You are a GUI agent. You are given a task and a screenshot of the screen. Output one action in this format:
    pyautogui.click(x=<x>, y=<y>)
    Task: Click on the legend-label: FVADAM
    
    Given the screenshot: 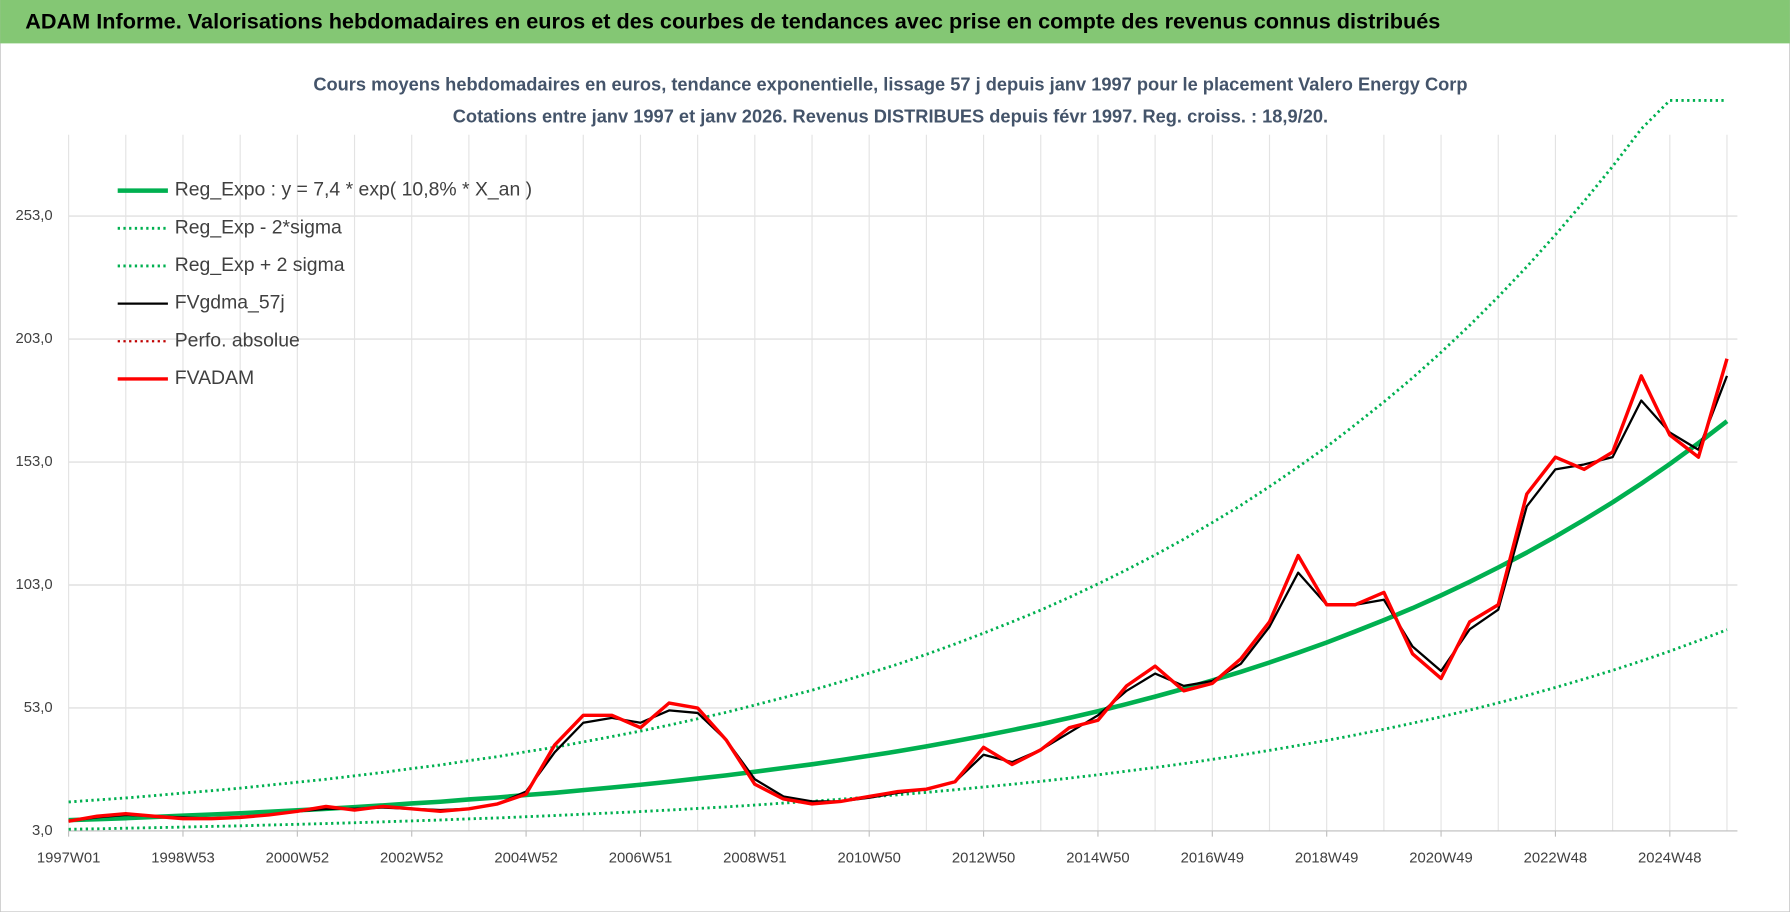 What is the action you would take?
    pyautogui.click(x=214, y=378)
    